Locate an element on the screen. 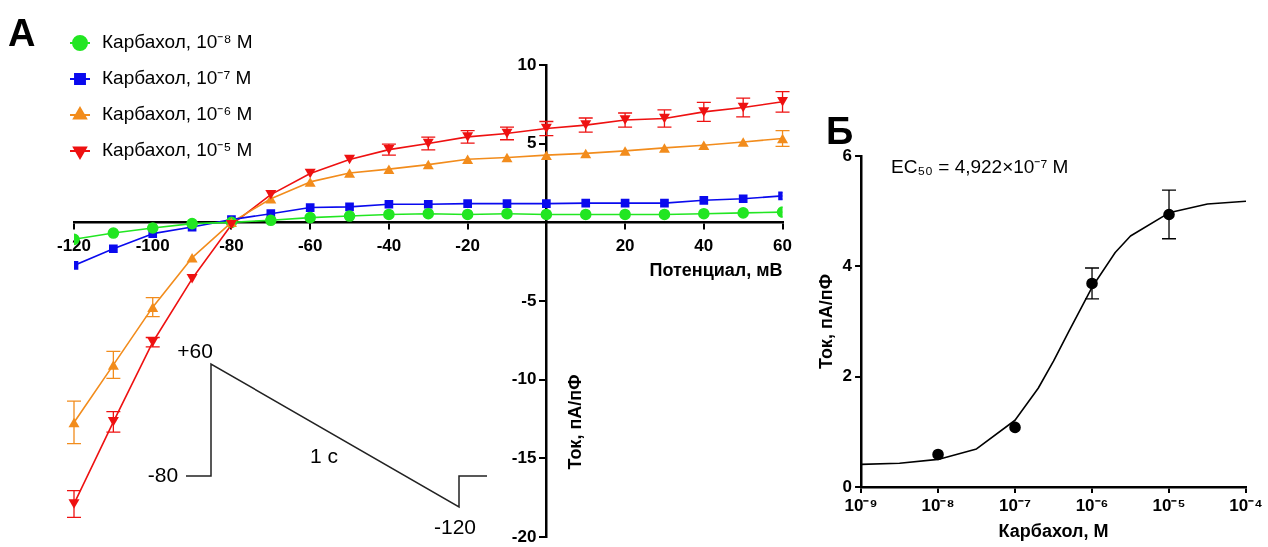 The width and height of the screenshot is (1268, 547). y-tick-label: -15 is located at coordinates (524, 458).